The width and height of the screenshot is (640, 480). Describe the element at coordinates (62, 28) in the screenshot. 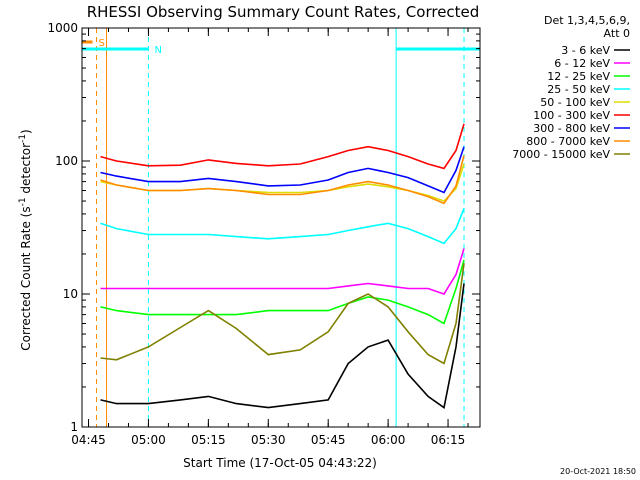

I see `y-tick-label: 1000` at that location.